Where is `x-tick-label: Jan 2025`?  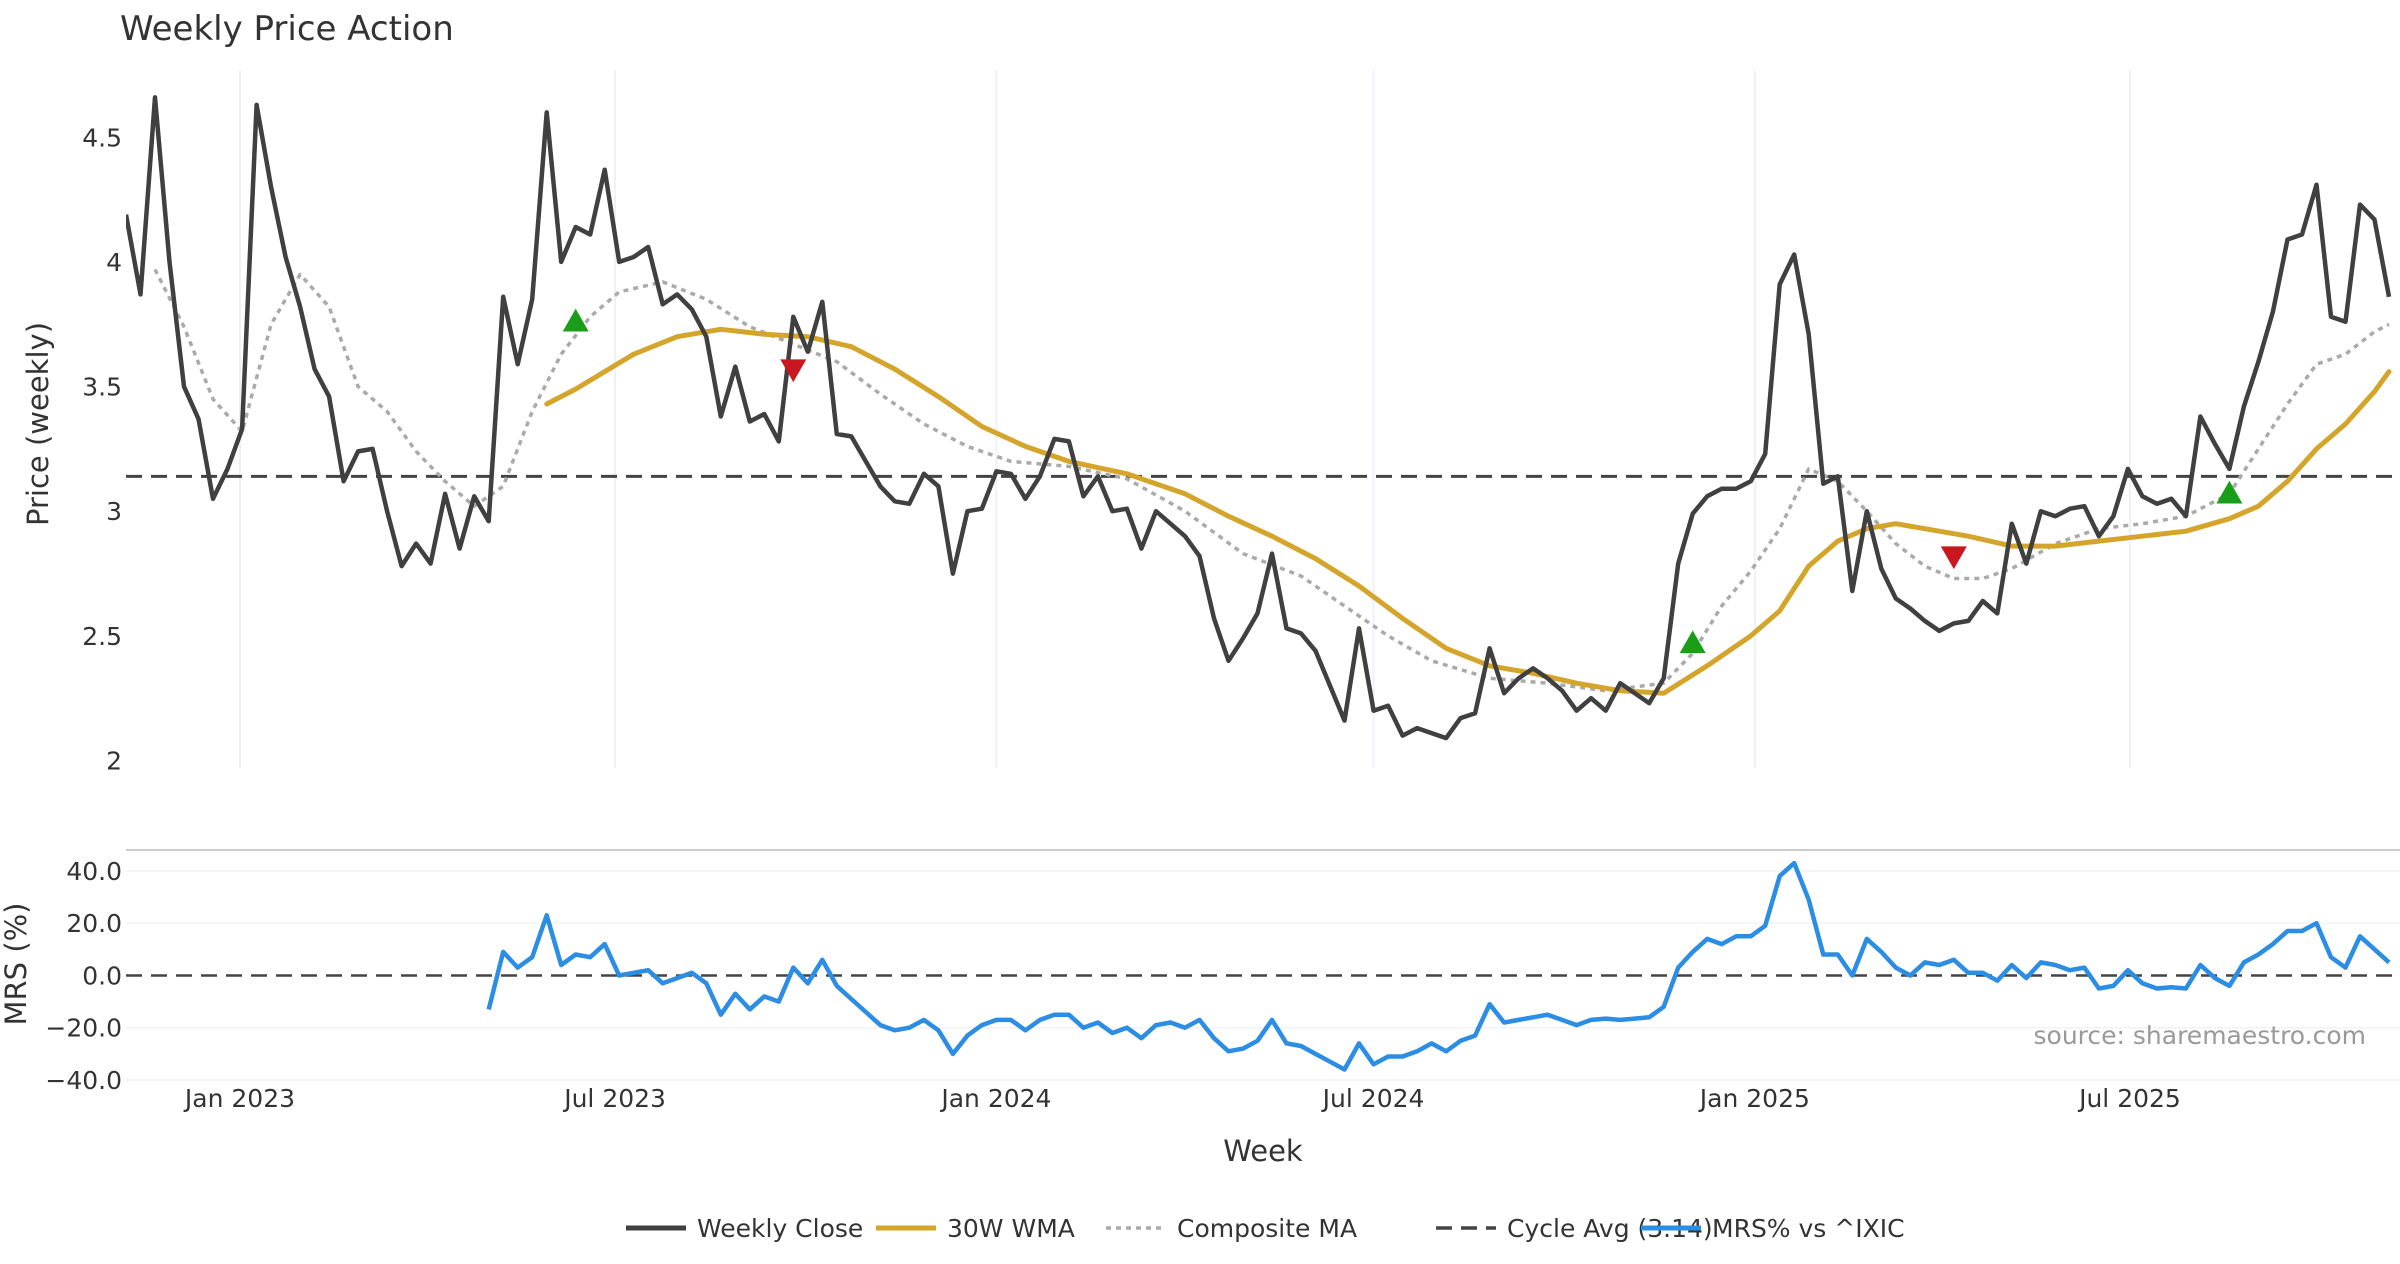 x-tick-label: Jan 2025 is located at coordinates (1754, 1098).